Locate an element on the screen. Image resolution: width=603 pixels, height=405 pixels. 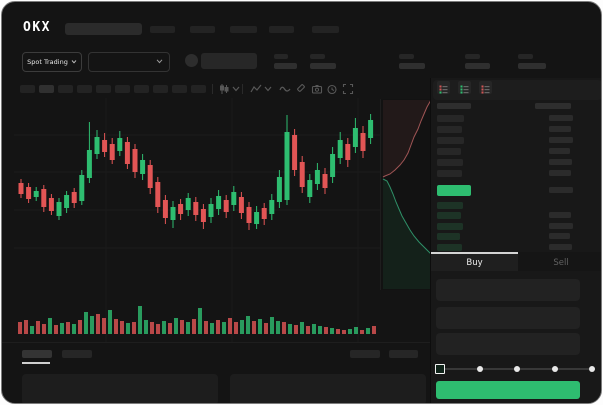
bid-row-amount is located at coordinates (560, 247).